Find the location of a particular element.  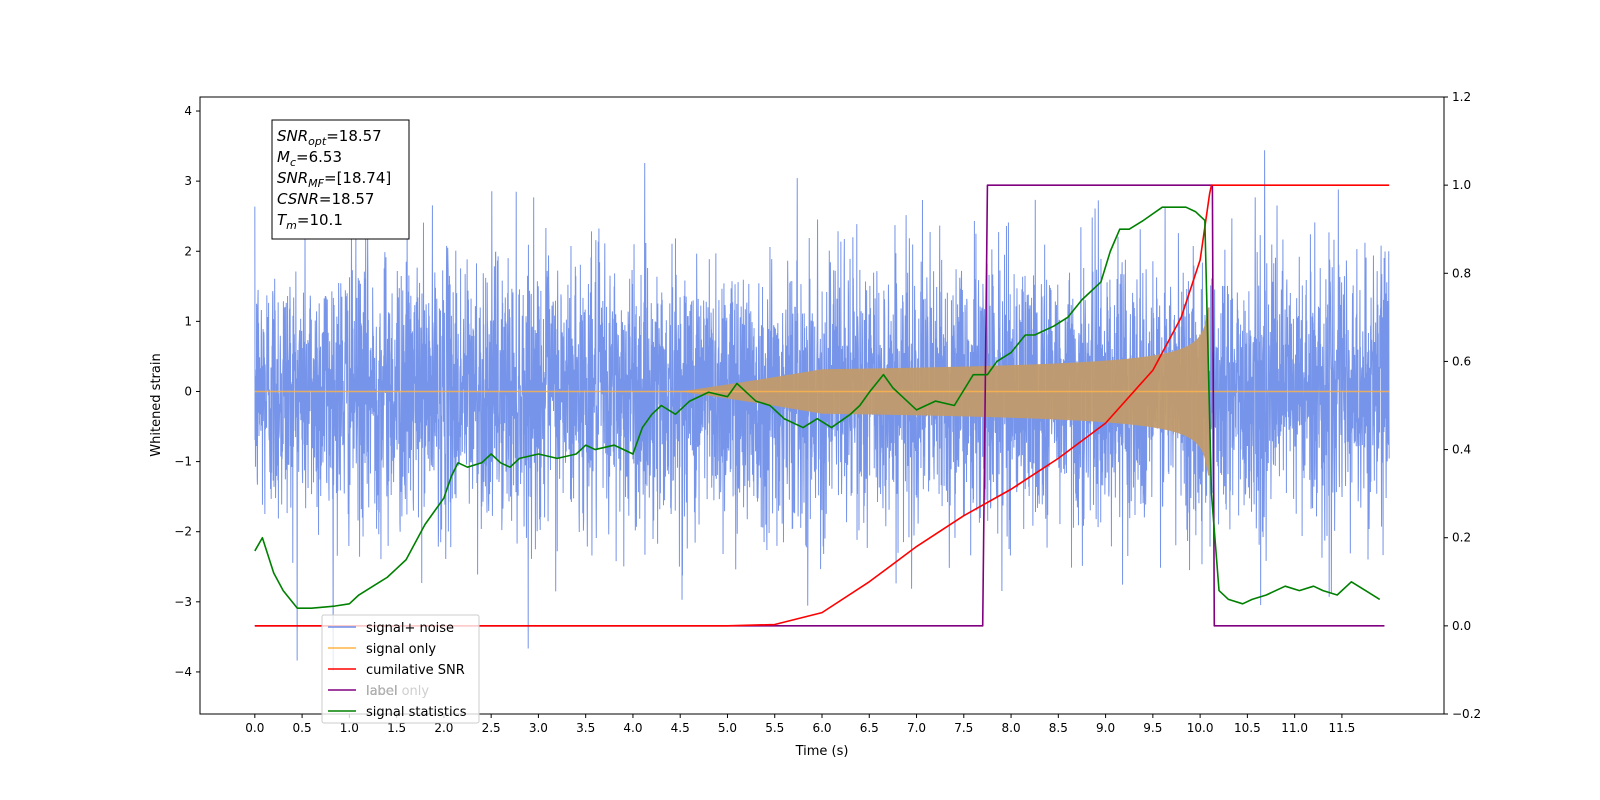

y-right-tick-label: 1.0 is located at coordinates (1461, 185).